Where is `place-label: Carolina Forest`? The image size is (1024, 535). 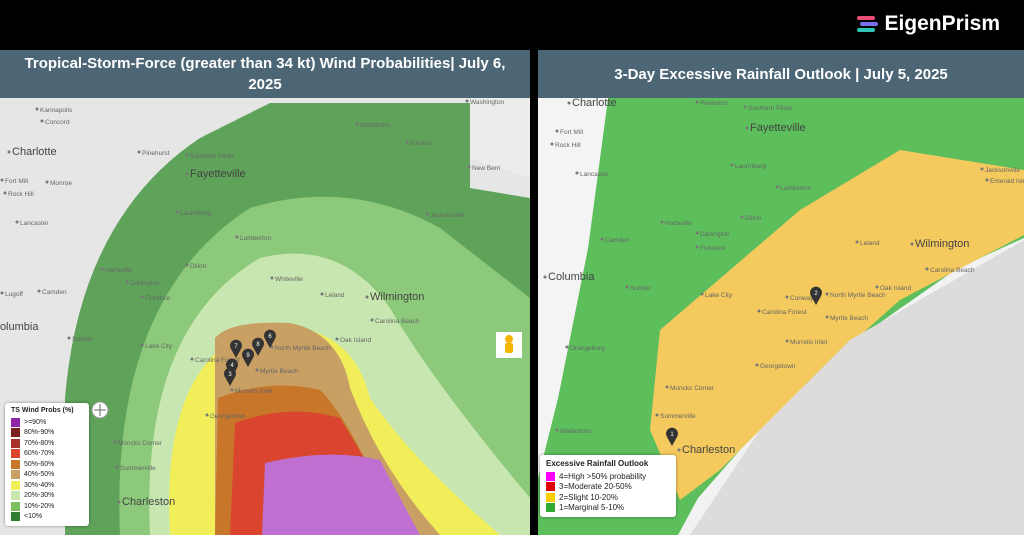 place-label: Carolina Forest is located at coordinates (217, 360).